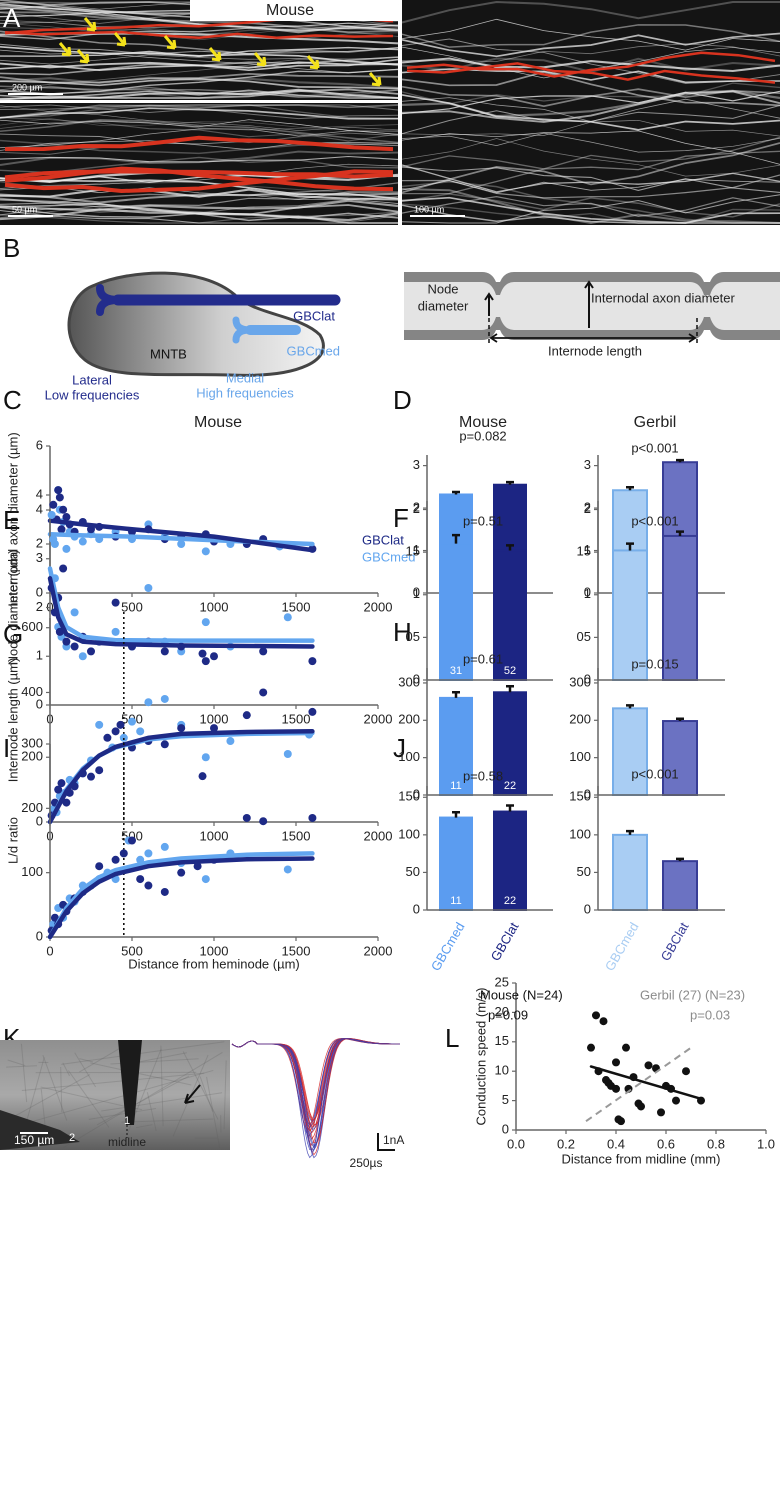  What do you see at coordinates (12, 519) in the screenshot?
I see `y-axis-label: Internodal axon diameter (µm)` at bounding box center [12, 519].